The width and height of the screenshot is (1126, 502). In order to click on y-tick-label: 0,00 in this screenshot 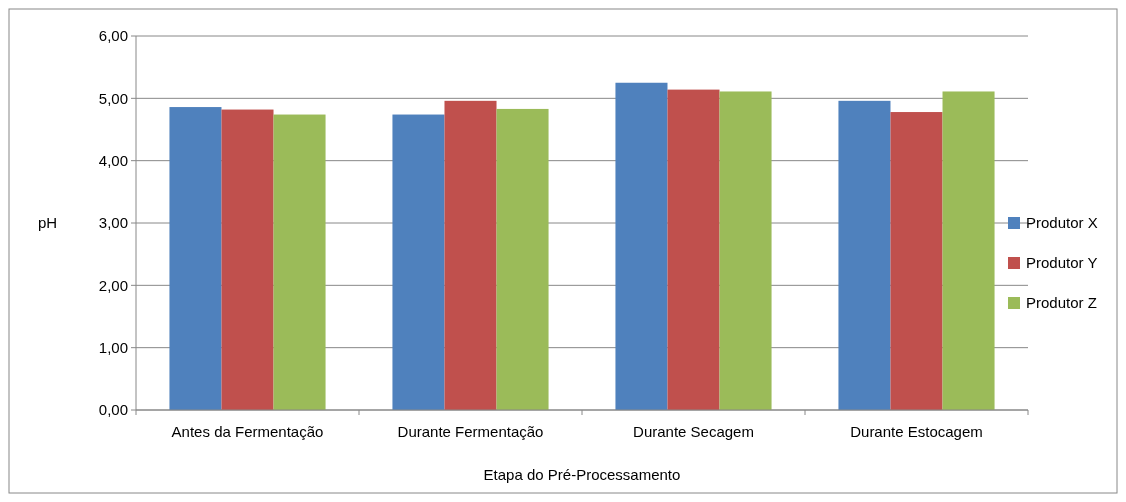, I will do `click(113, 410)`.